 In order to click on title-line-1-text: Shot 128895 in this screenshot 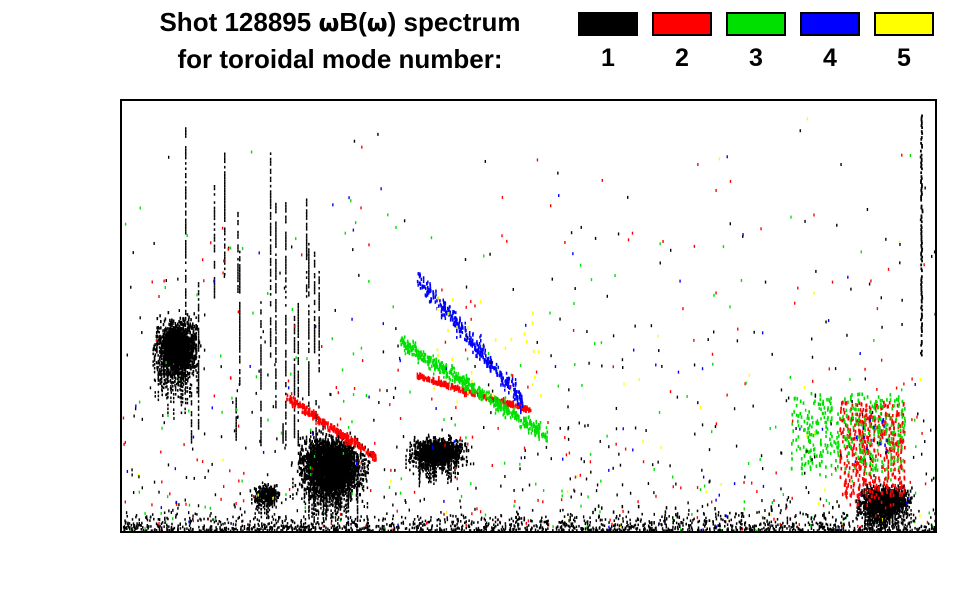, I will do `click(239, 22)`.